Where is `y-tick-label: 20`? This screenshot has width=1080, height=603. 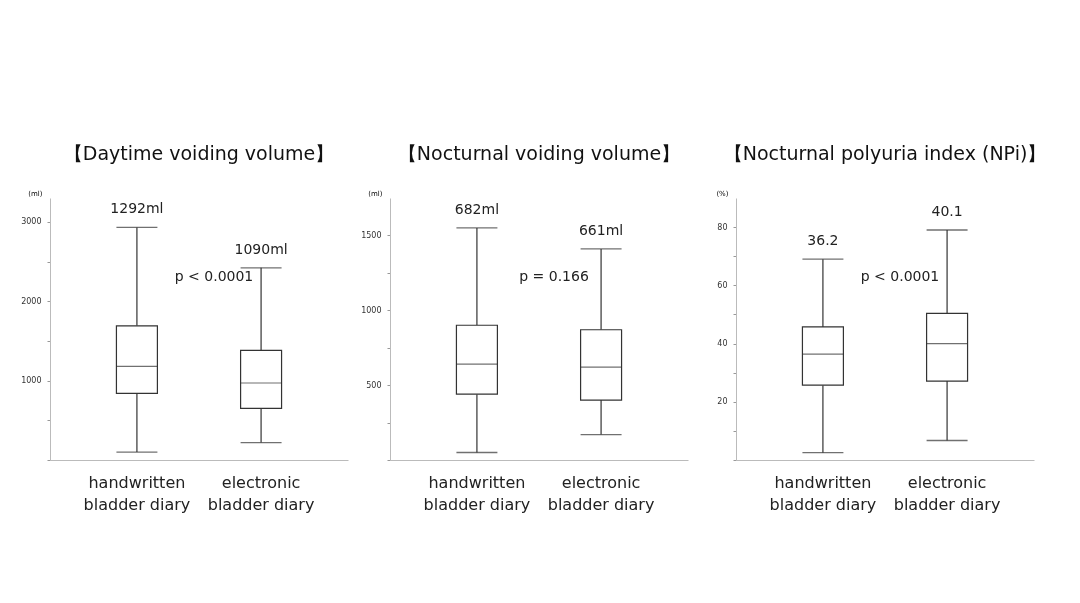 y-tick-label: 20 is located at coordinates (722, 402).